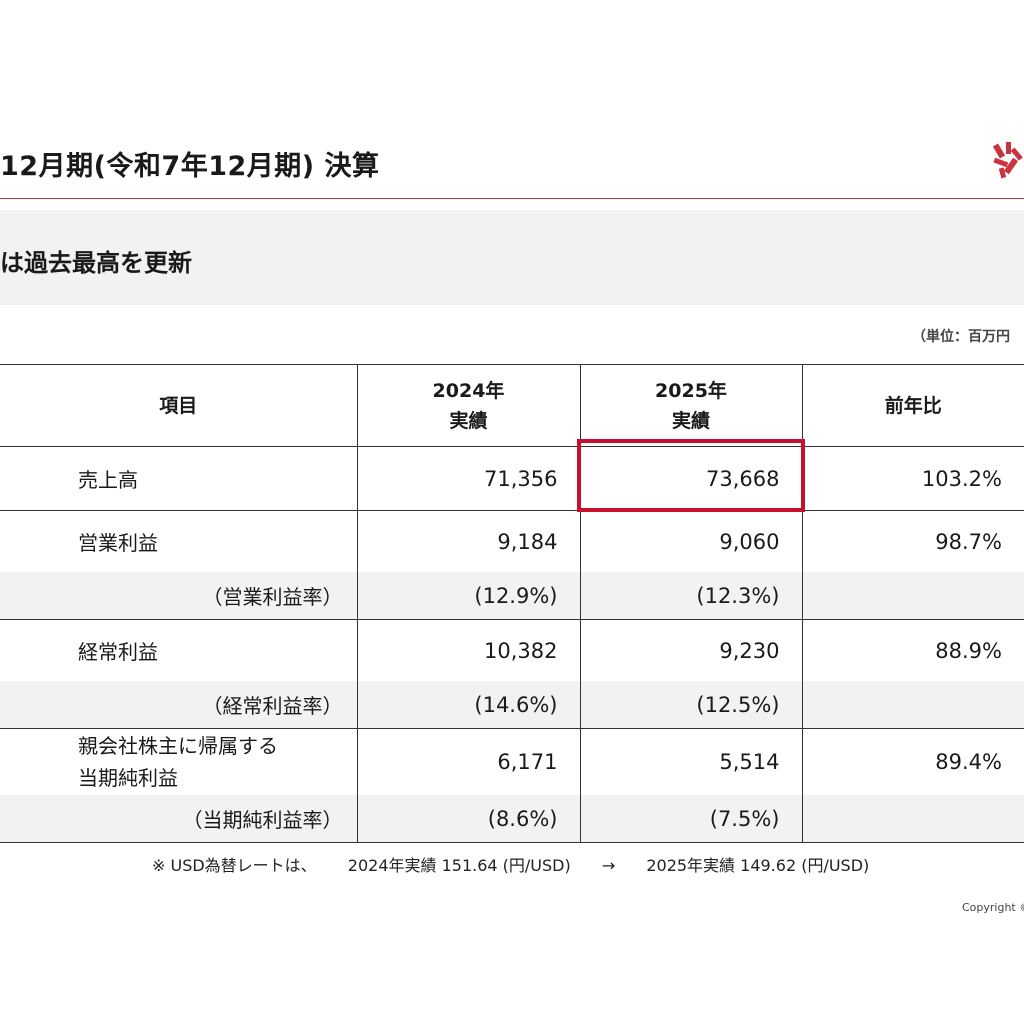 This screenshot has height=1024, width=1024. What do you see at coordinates (912, 541) in the screenshot?
I see `cell-yoy: 98.7%` at bounding box center [912, 541].